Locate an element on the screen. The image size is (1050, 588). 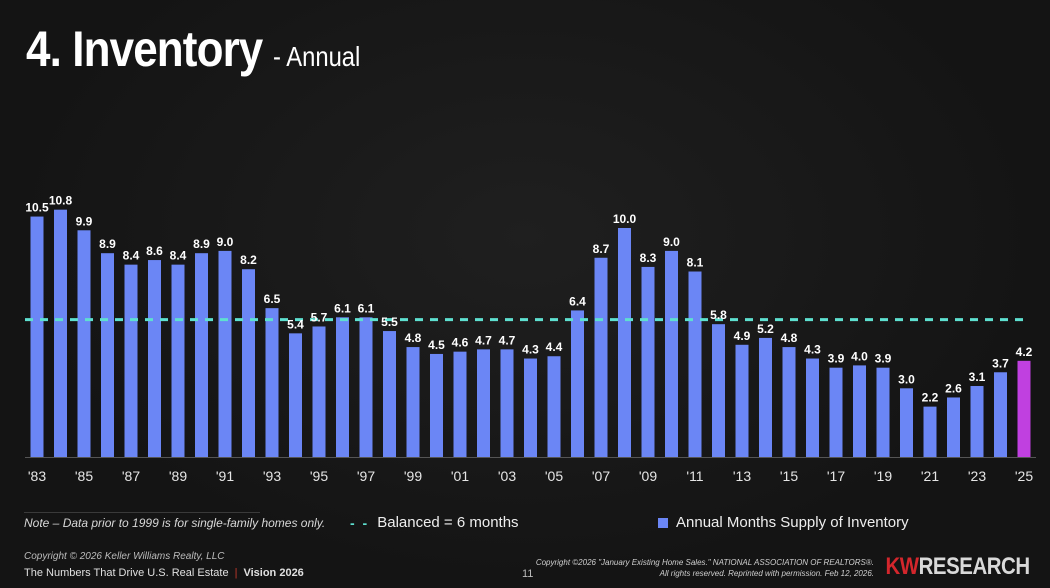
kw-research-logo: KWRESEARCH is located at coordinates (958, 567).